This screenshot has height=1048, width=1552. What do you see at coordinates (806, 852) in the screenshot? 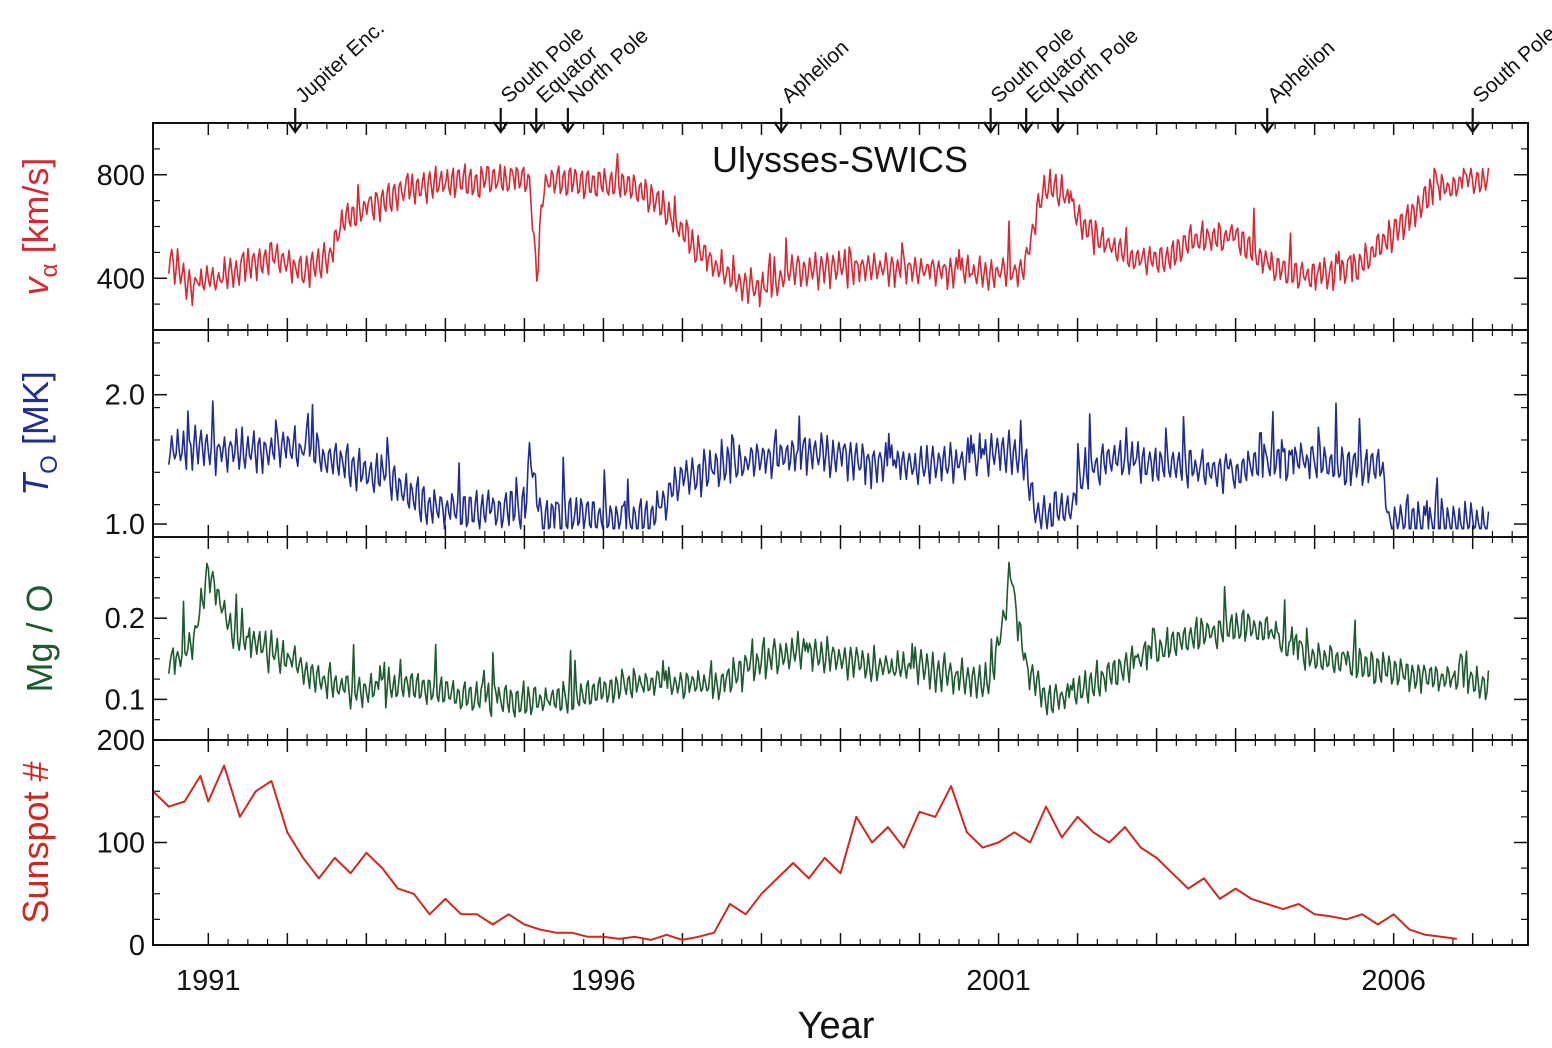
I see `sunspot-series-line` at bounding box center [806, 852].